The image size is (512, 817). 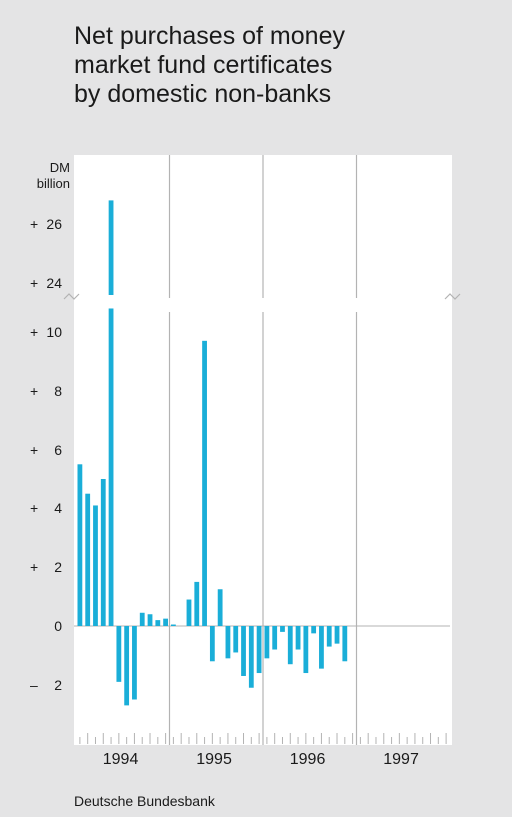 What do you see at coordinates (401, 759) in the screenshot?
I see `x-year-label: 1997` at bounding box center [401, 759].